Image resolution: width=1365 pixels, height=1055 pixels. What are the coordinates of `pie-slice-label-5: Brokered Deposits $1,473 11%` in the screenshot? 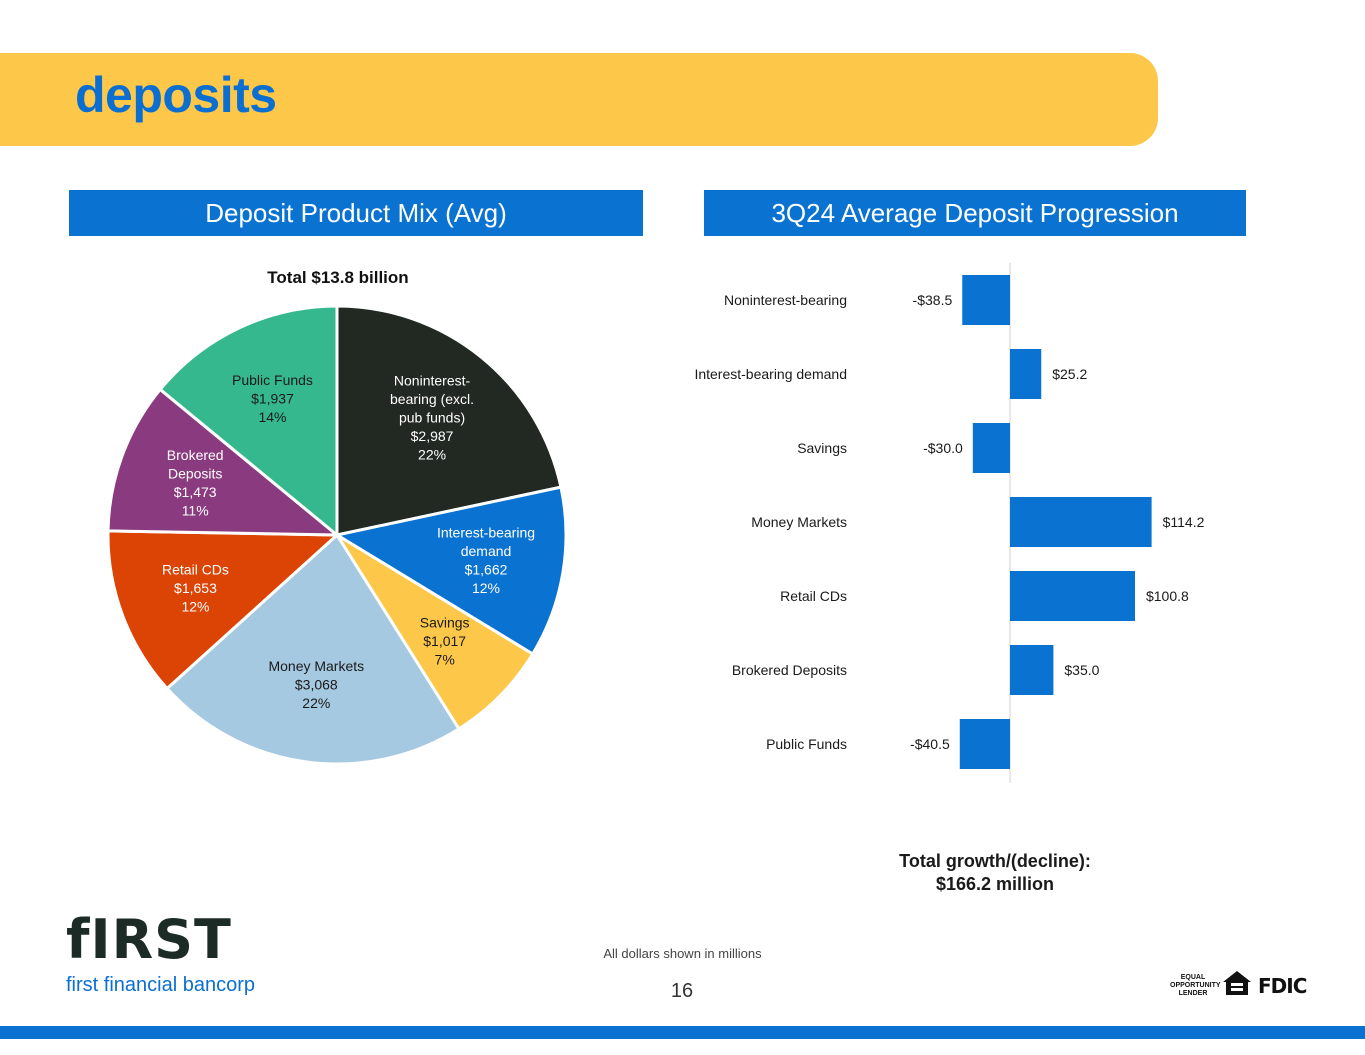 It's located at (195, 482).